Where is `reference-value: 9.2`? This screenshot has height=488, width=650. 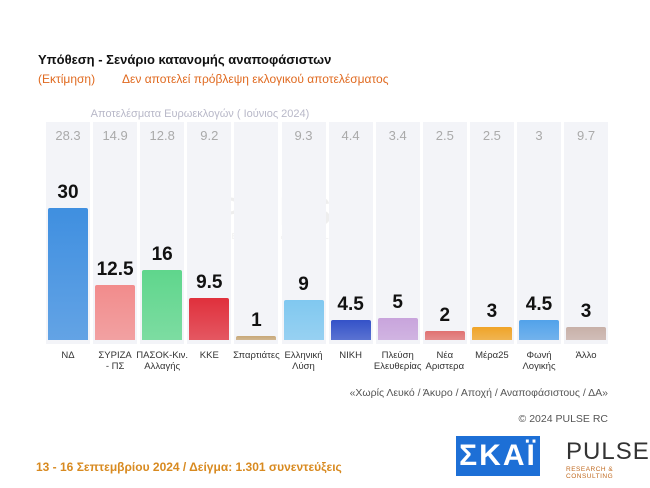 reference-value: 9.2 is located at coordinates (209, 135).